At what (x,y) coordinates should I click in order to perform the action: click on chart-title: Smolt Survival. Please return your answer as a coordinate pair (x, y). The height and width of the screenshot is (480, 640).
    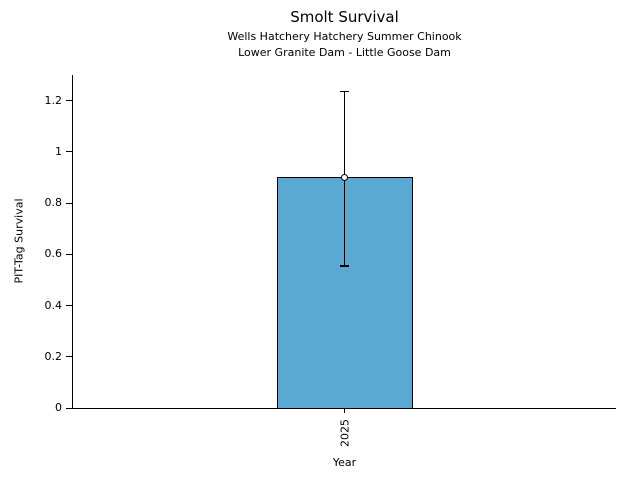
    Looking at the image, I should click on (344, 17).